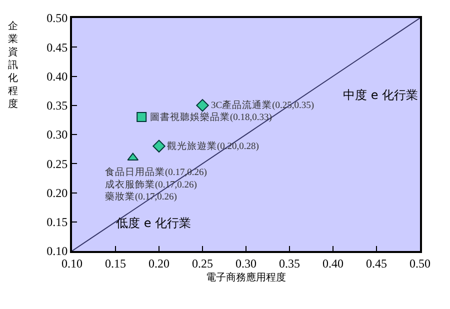 This screenshot has width=450, height=309. Describe the element at coordinates (154, 223) in the screenshot. I see `annotation: 低度 e 化行業` at that location.